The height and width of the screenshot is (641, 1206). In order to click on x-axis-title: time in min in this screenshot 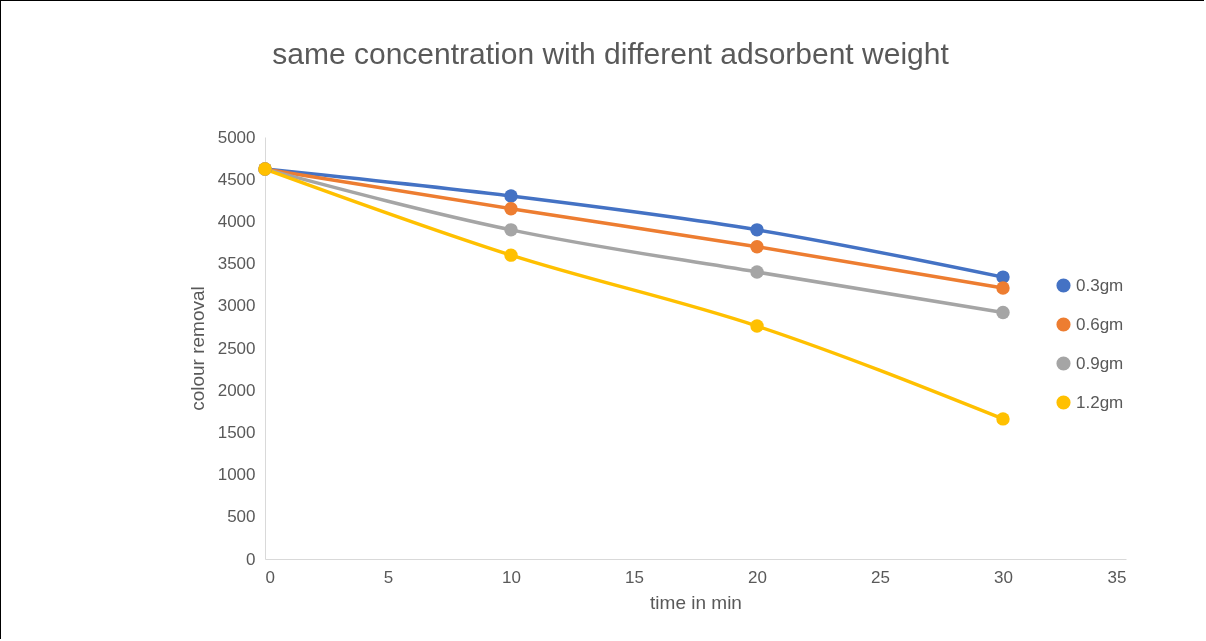, I will do `click(696, 602)`.